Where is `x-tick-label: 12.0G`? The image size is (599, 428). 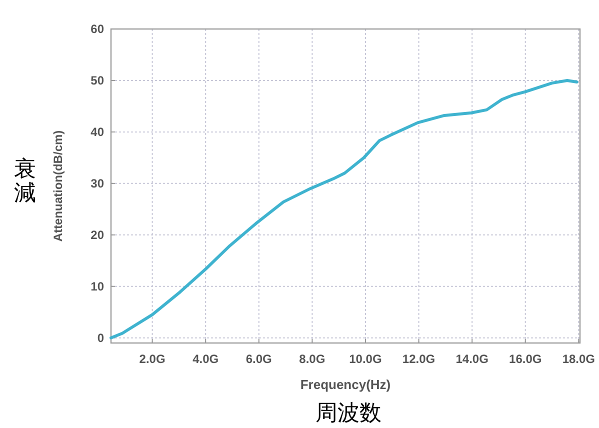 x-tick-label: 12.0G is located at coordinates (419, 359).